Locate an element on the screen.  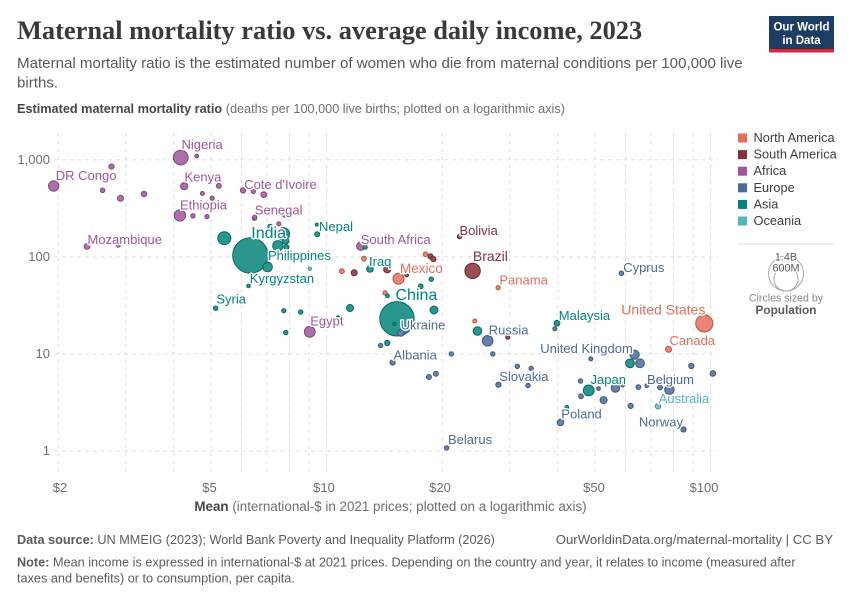
svg-text: United States is located at coordinates (663, 310).